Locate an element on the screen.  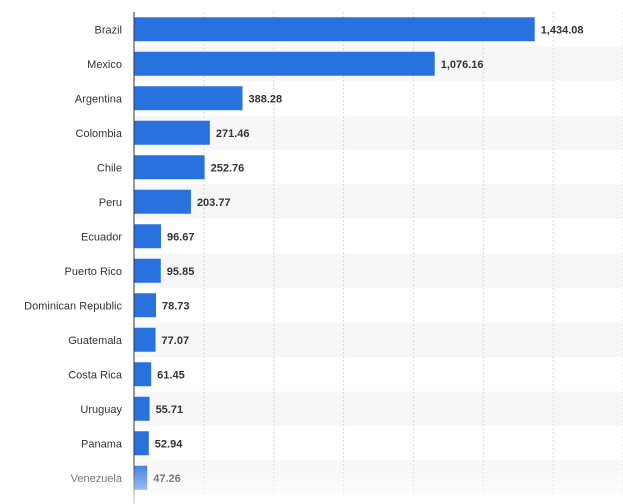
category-label: Guatemala is located at coordinates (95, 341).